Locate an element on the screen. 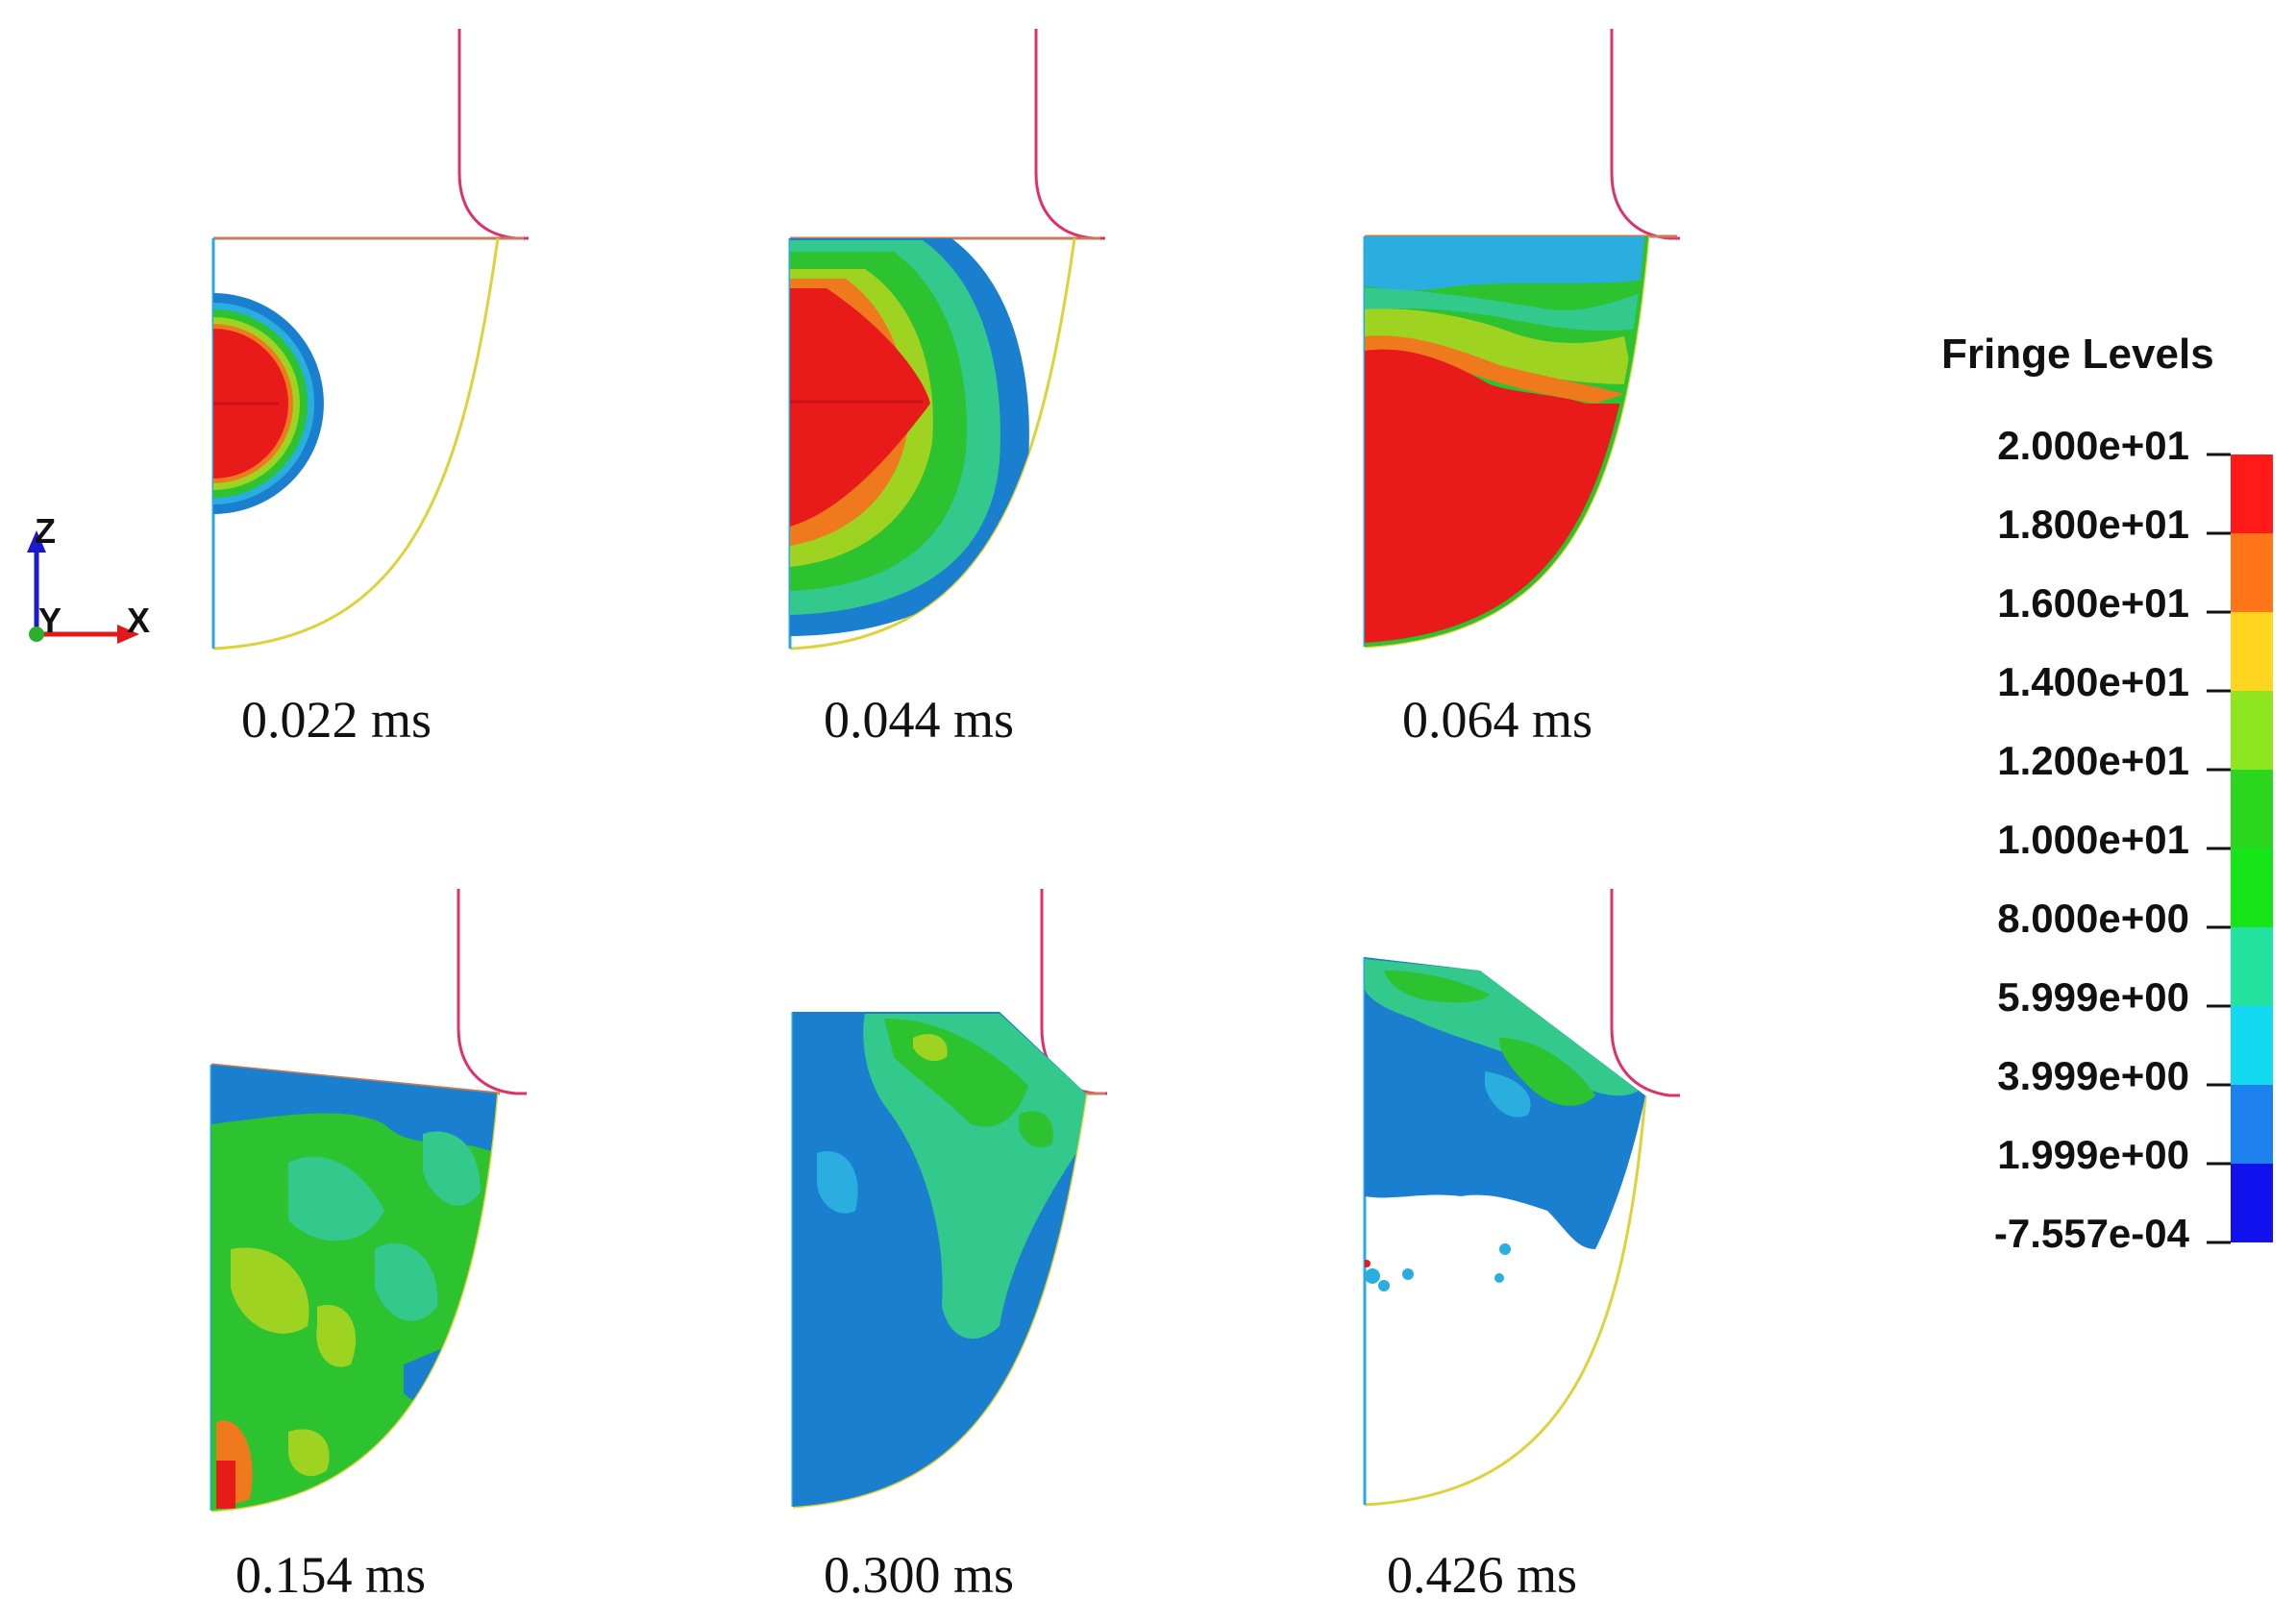 The height and width of the screenshot is (1622, 2296). legend-level-label: 5.999e+00 is located at coordinates (2093, 997).